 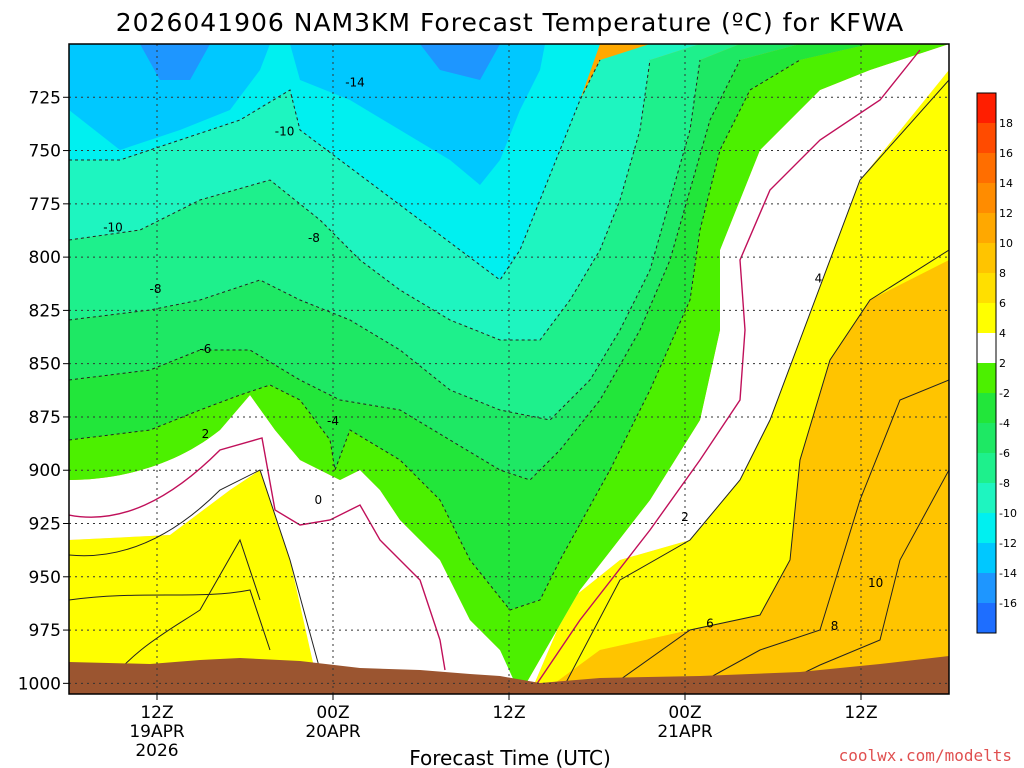 I want to click on colorbar: 18 16 14 12 10 8 6 4 2 -2 -4 -6 -8 -10 -12 -14 -16, so click(x=996, y=363).